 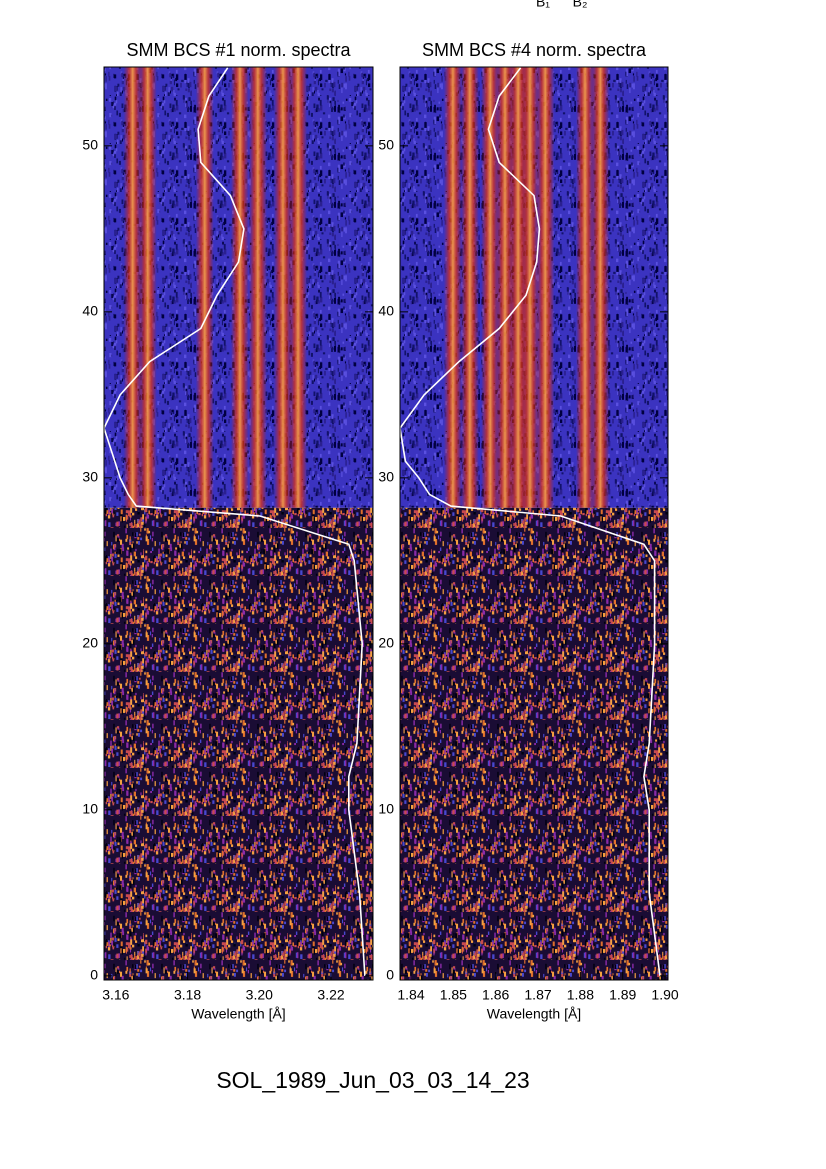 I want to click on x-tick-label: 3.16, so click(x=115, y=995).